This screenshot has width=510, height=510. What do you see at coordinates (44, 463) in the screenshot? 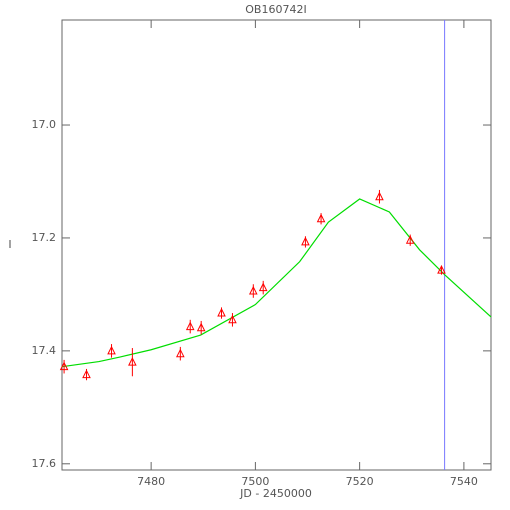
I see `y-tick-label: 17.6` at bounding box center [44, 463].